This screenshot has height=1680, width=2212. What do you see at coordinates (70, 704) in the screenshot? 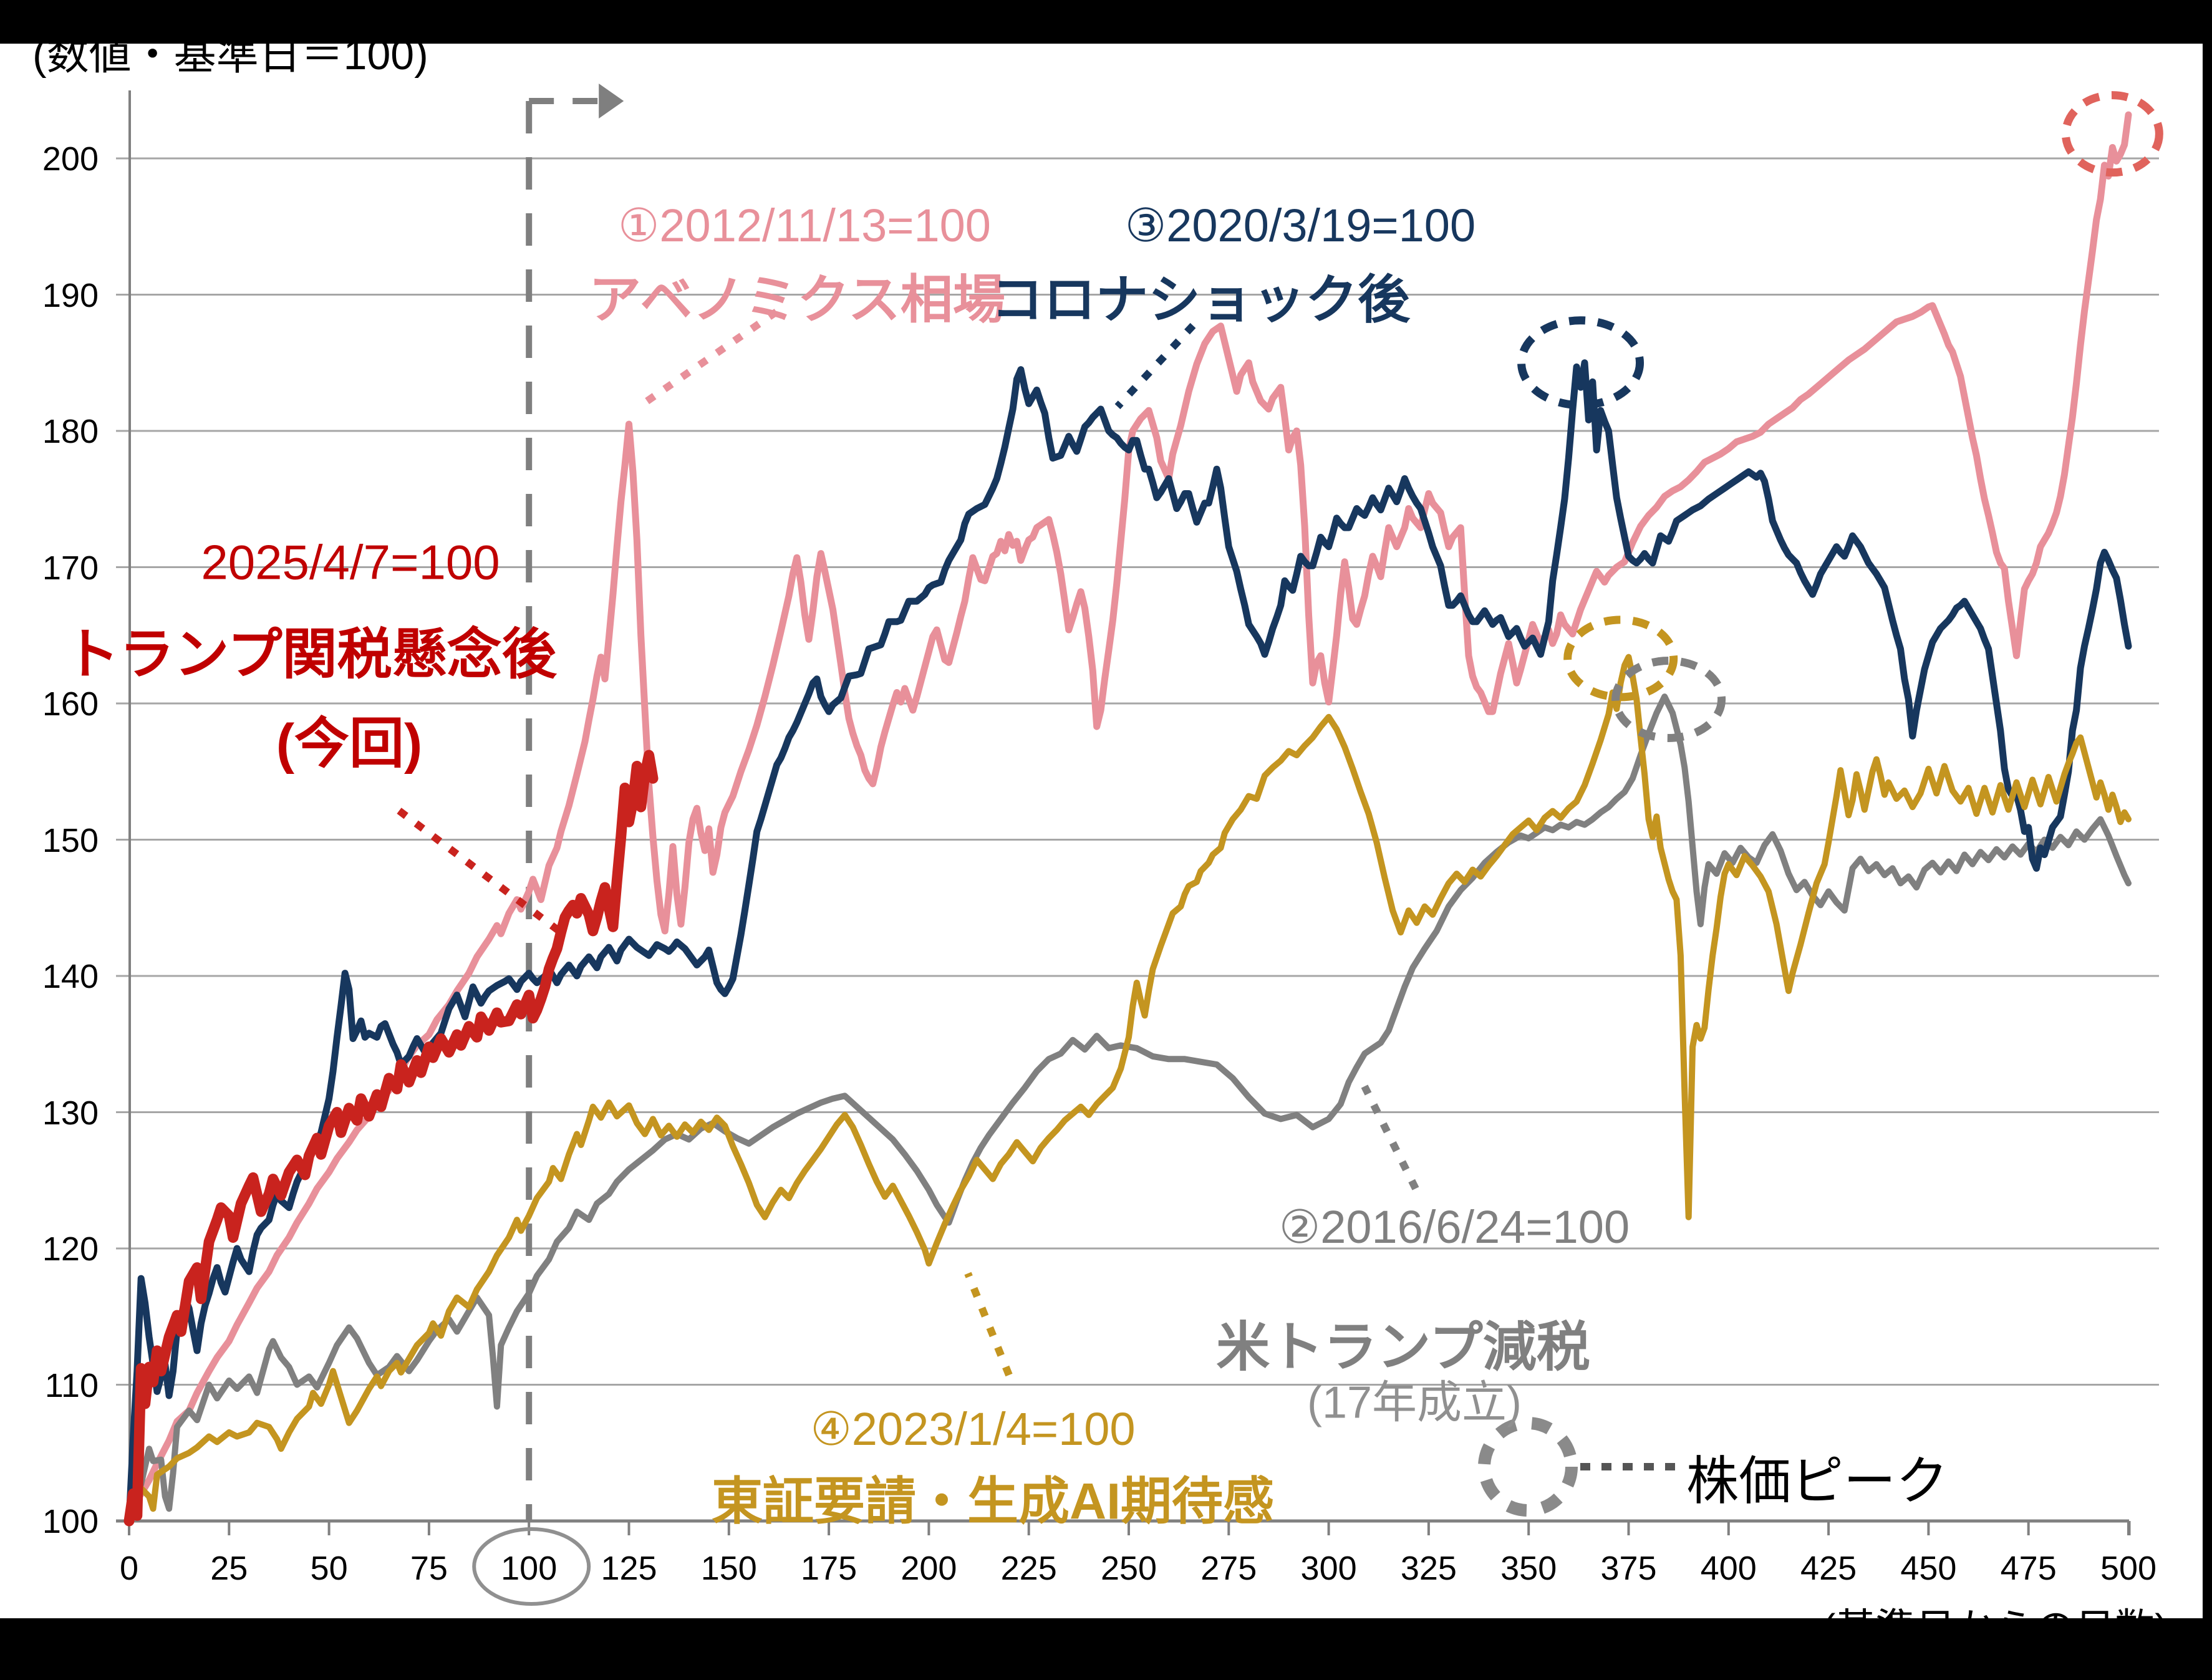
I see `y-tick-label: 160` at bounding box center [70, 704].